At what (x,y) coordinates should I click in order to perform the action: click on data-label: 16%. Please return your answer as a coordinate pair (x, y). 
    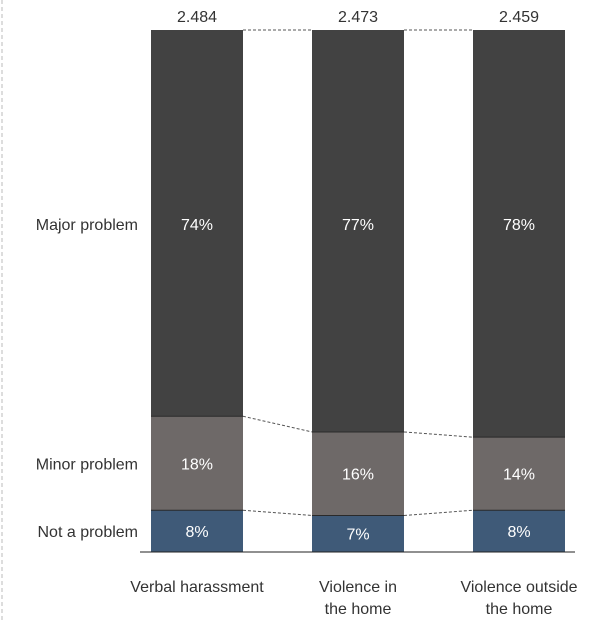
    Looking at the image, I should click on (358, 475).